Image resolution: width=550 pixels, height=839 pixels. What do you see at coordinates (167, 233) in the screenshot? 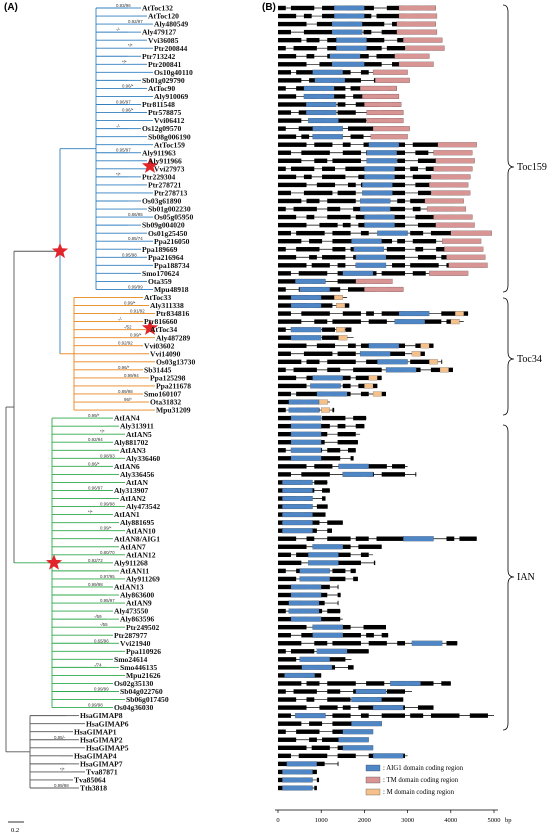
I see `leaf-label: Os01g25450` at bounding box center [167, 233].